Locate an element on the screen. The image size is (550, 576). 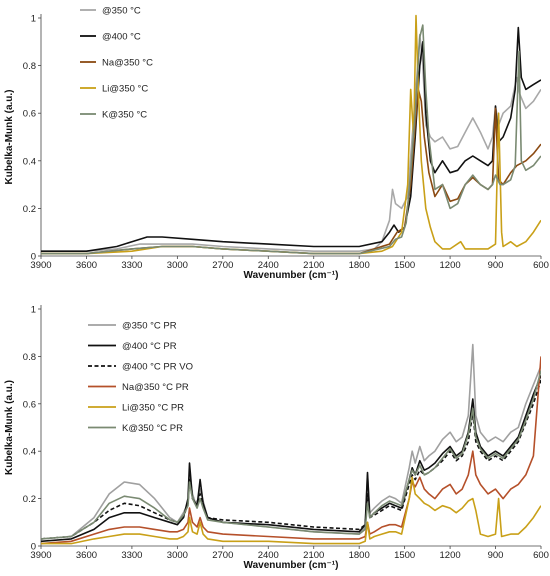
legend-label: @400 °C PR VO is located at coordinates (157, 367).